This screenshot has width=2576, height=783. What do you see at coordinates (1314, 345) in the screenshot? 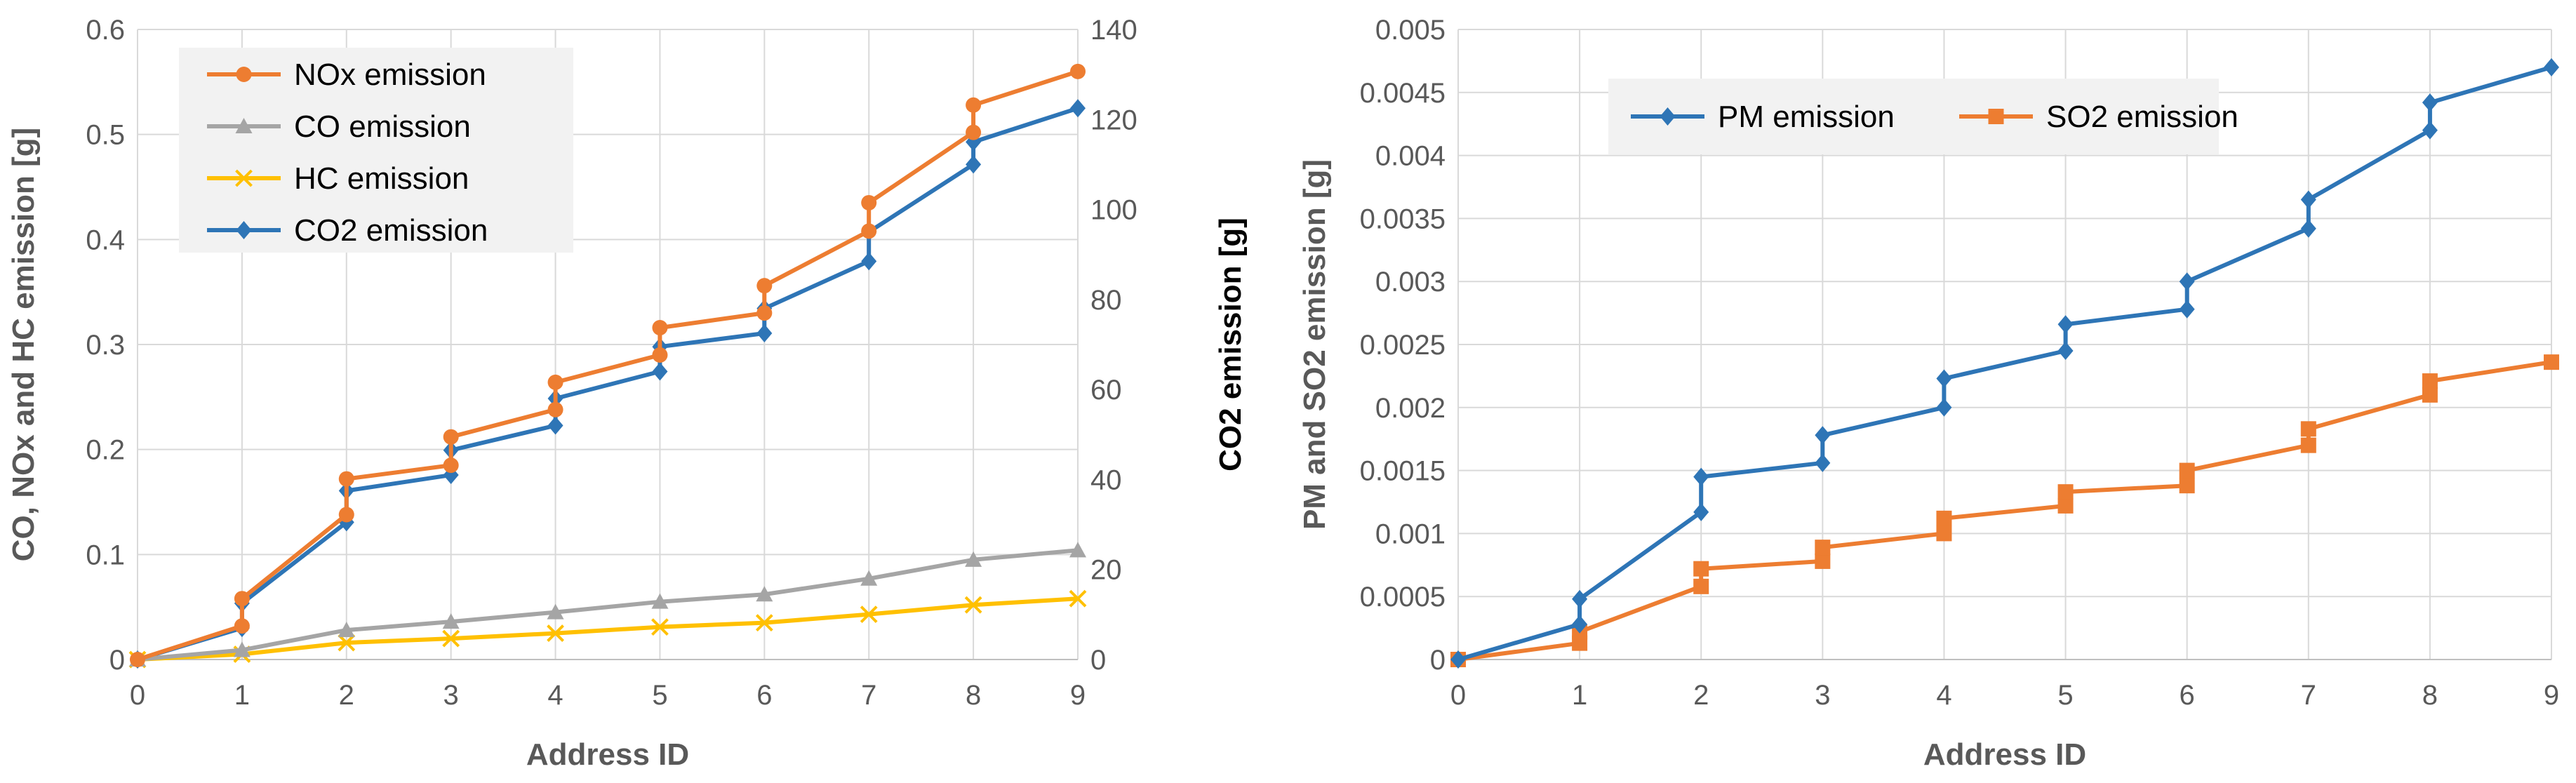
I see `y-axis-title: PM and SO2 emission [g]` at bounding box center [1314, 345].